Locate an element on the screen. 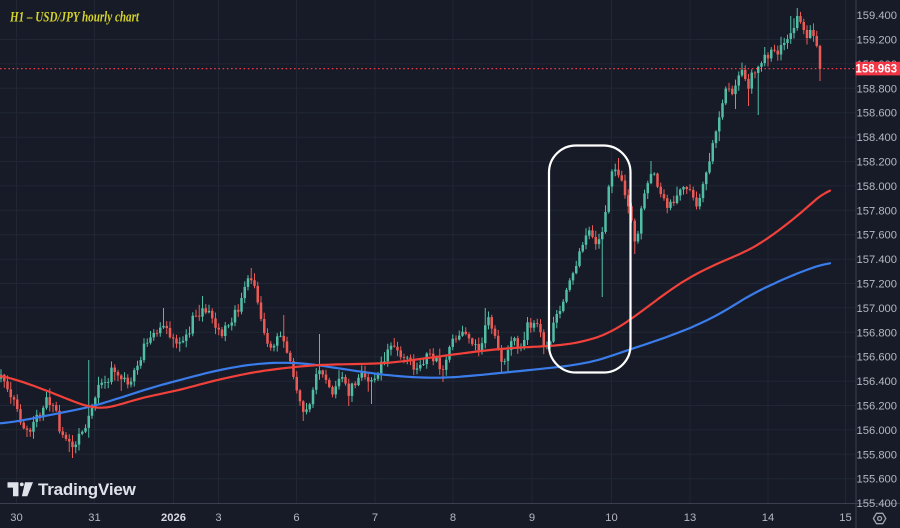 This screenshot has height=528, width=900. svg-text: 13 is located at coordinates (690, 518).